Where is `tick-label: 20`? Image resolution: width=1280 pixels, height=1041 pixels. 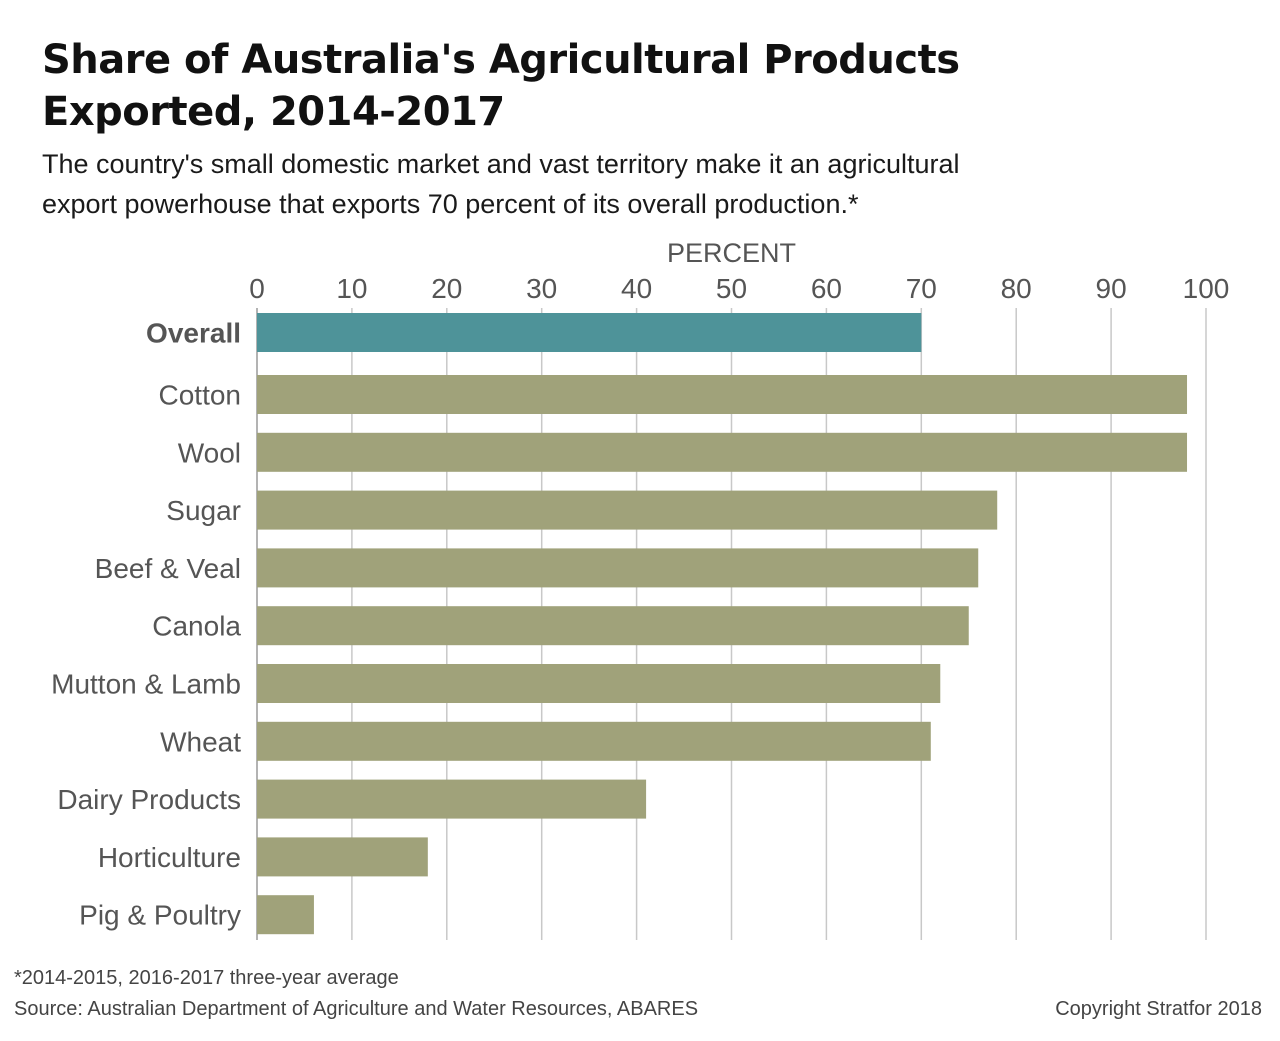
tick-label: 20 is located at coordinates (446, 288).